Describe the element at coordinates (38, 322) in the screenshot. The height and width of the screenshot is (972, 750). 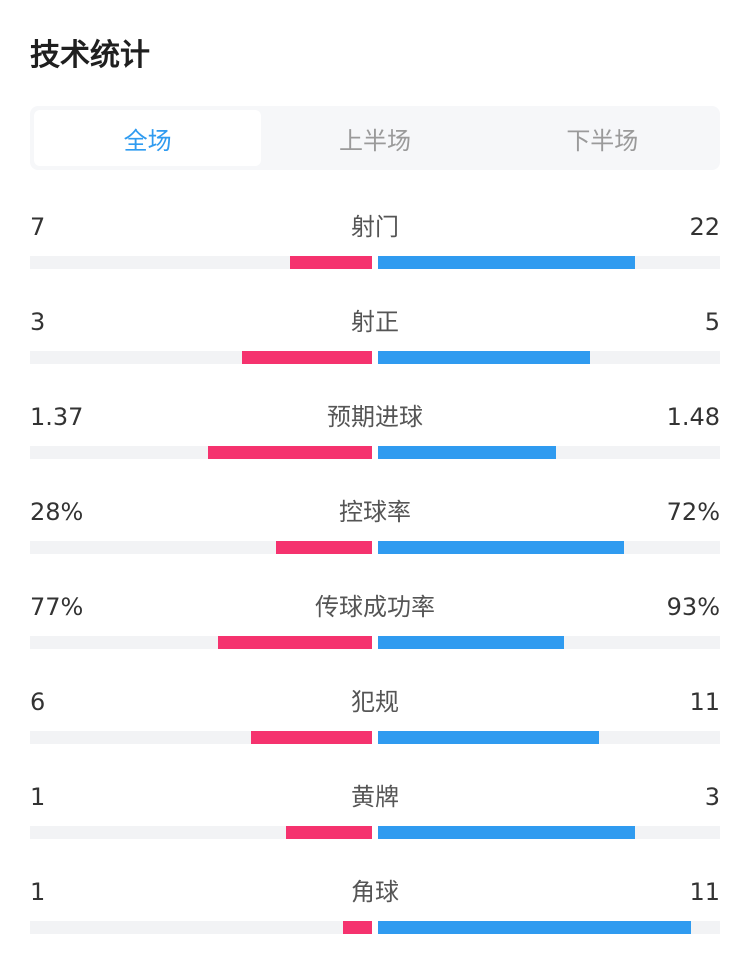
I see `home-value: 3` at that location.